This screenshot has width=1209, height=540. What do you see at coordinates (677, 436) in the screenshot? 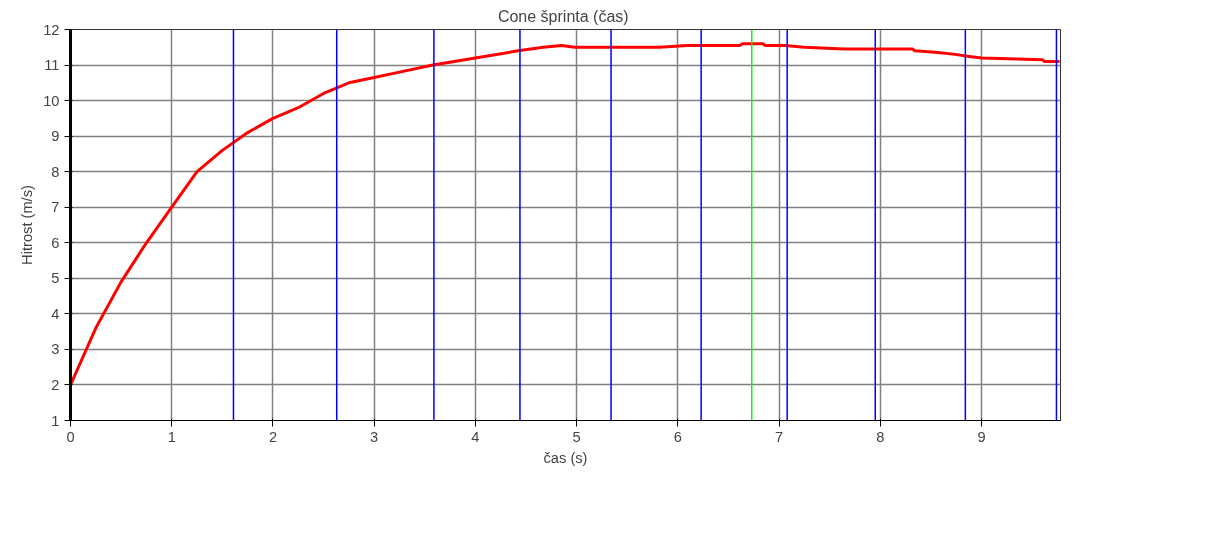
I see `x-tick-label: 6` at bounding box center [677, 436].